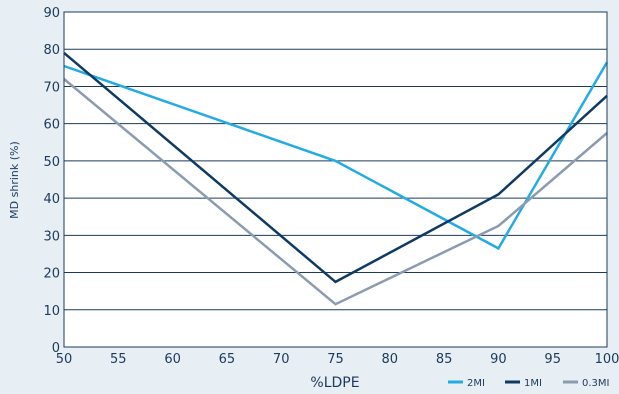 The height and width of the screenshot is (394, 619). Describe the element at coordinates (14, 180) in the screenshot. I see `y-axis-title: MD shrink (%)` at that location.